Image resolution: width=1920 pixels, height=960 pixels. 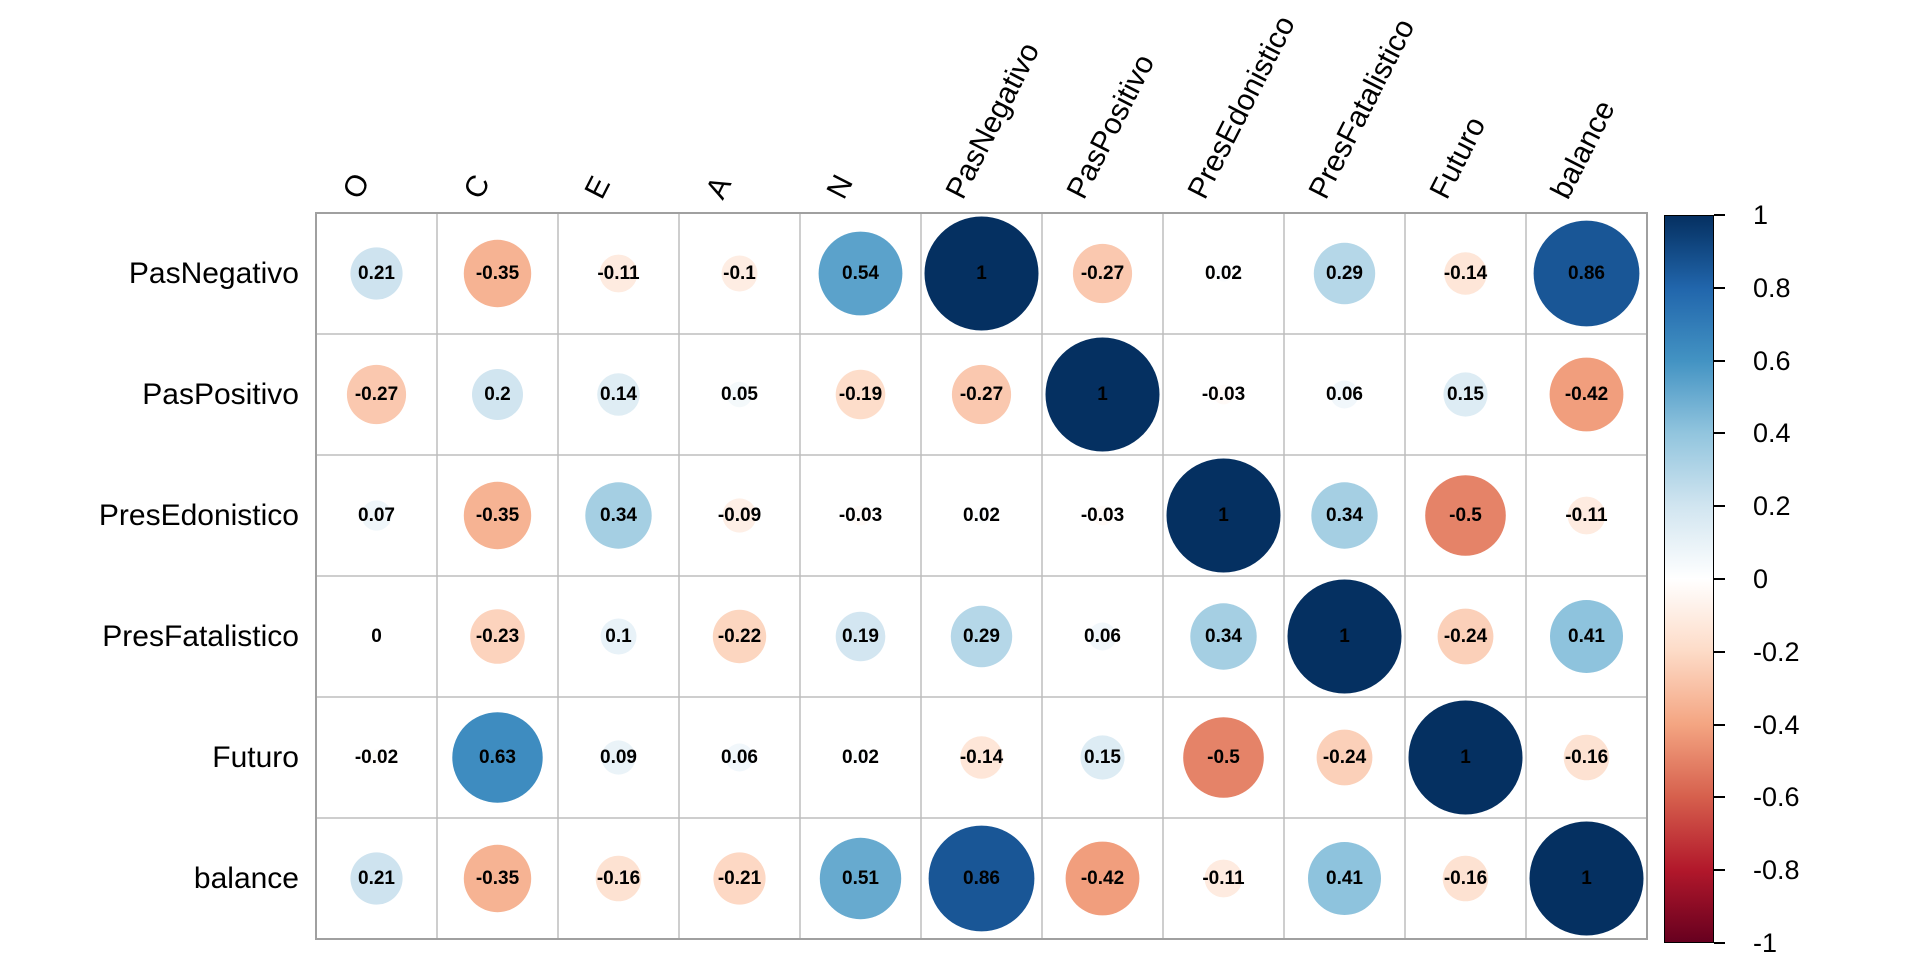 I want to click on cell-value: -0.22, so click(x=739, y=636).